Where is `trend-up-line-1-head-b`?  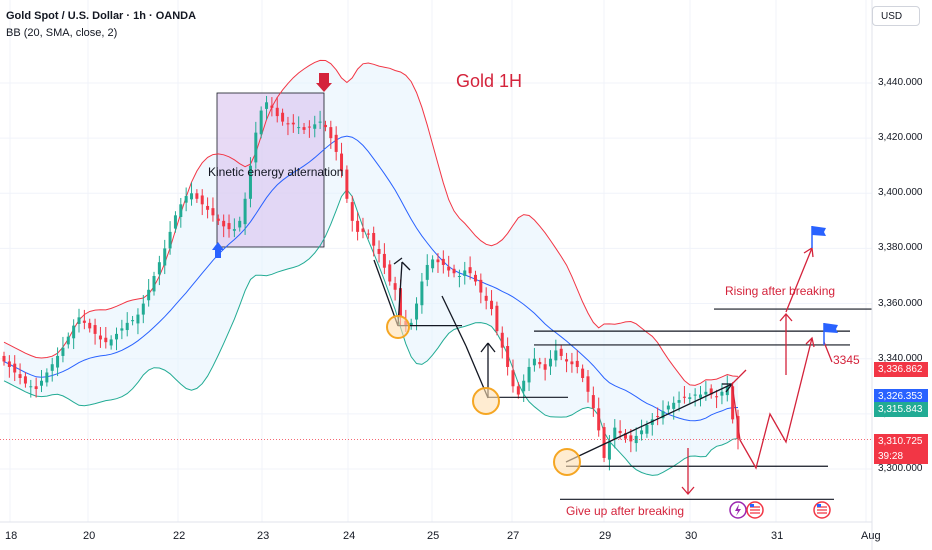 trend-up-line-1-head-b is located at coordinates (398, 261).